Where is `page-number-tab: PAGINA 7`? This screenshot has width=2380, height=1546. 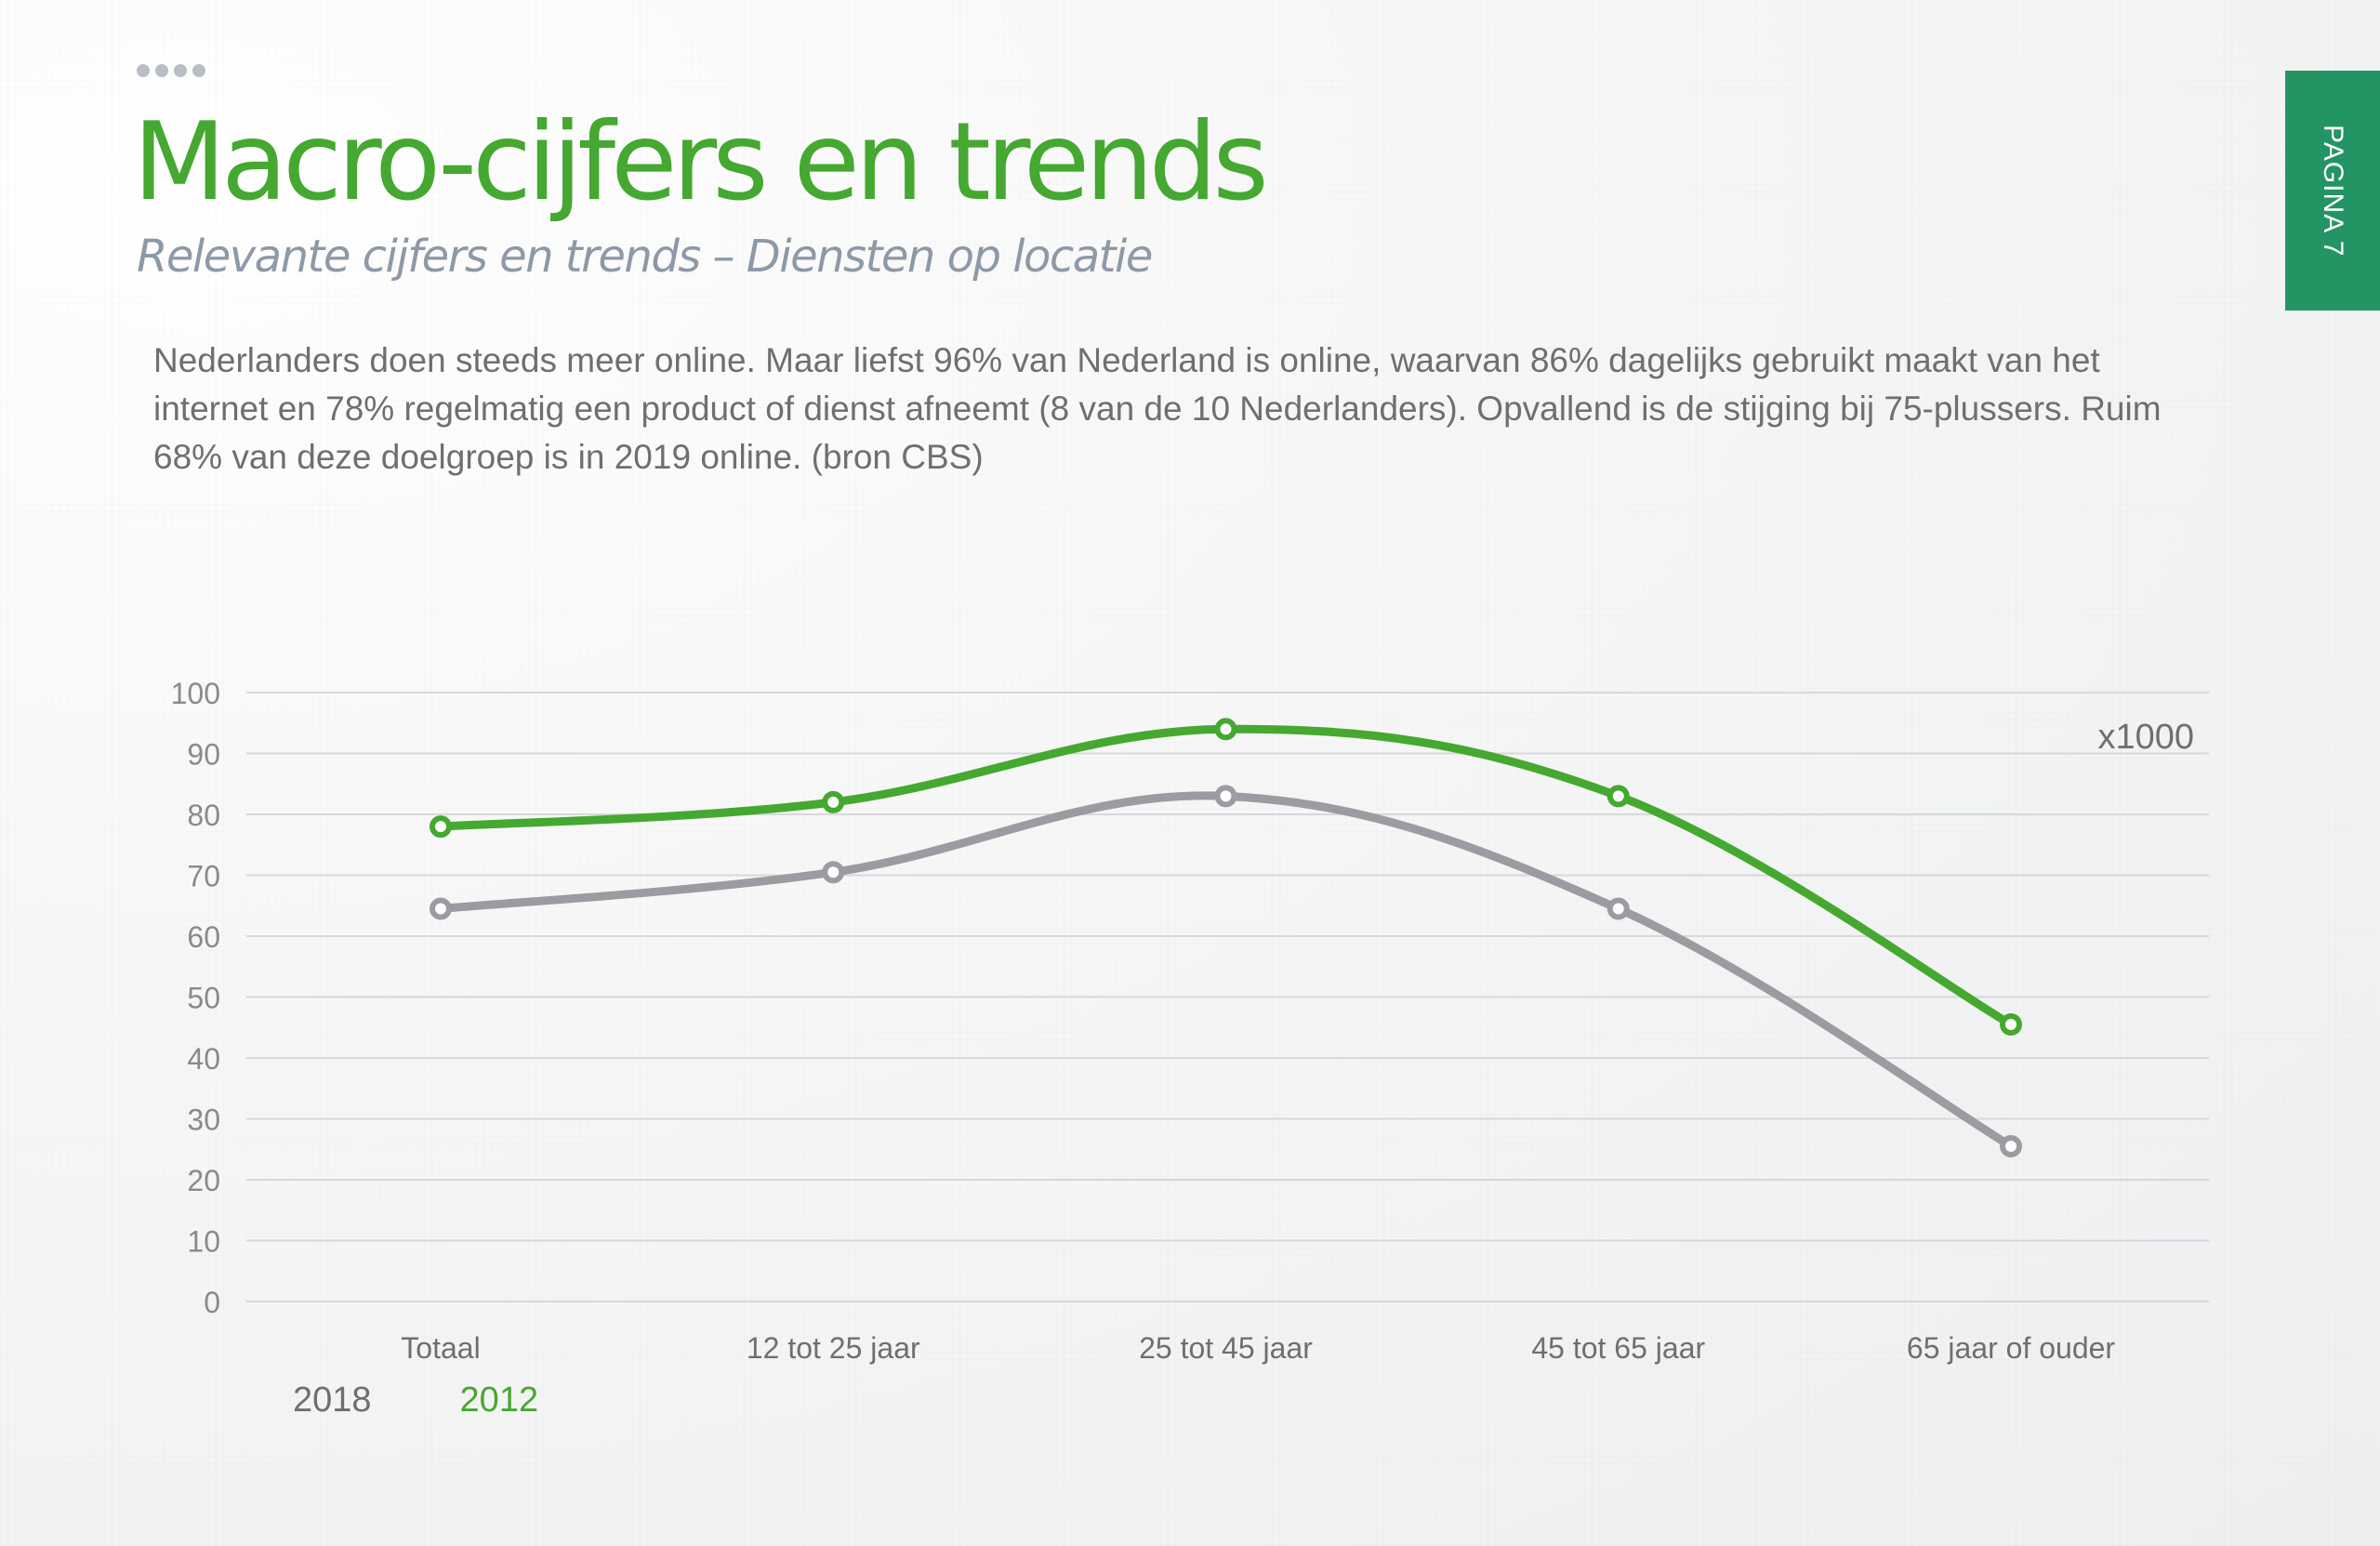 page-number-tab: PAGINA 7 is located at coordinates (2332, 191).